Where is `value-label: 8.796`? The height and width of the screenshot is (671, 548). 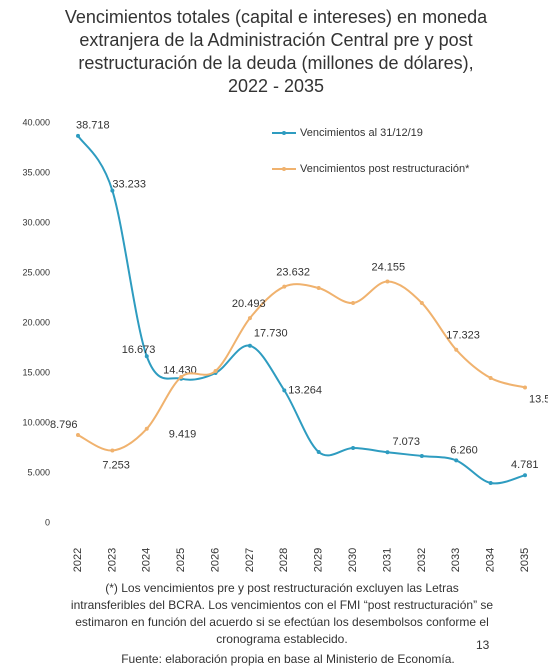
value-label: 8.796 is located at coordinates (64, 425).